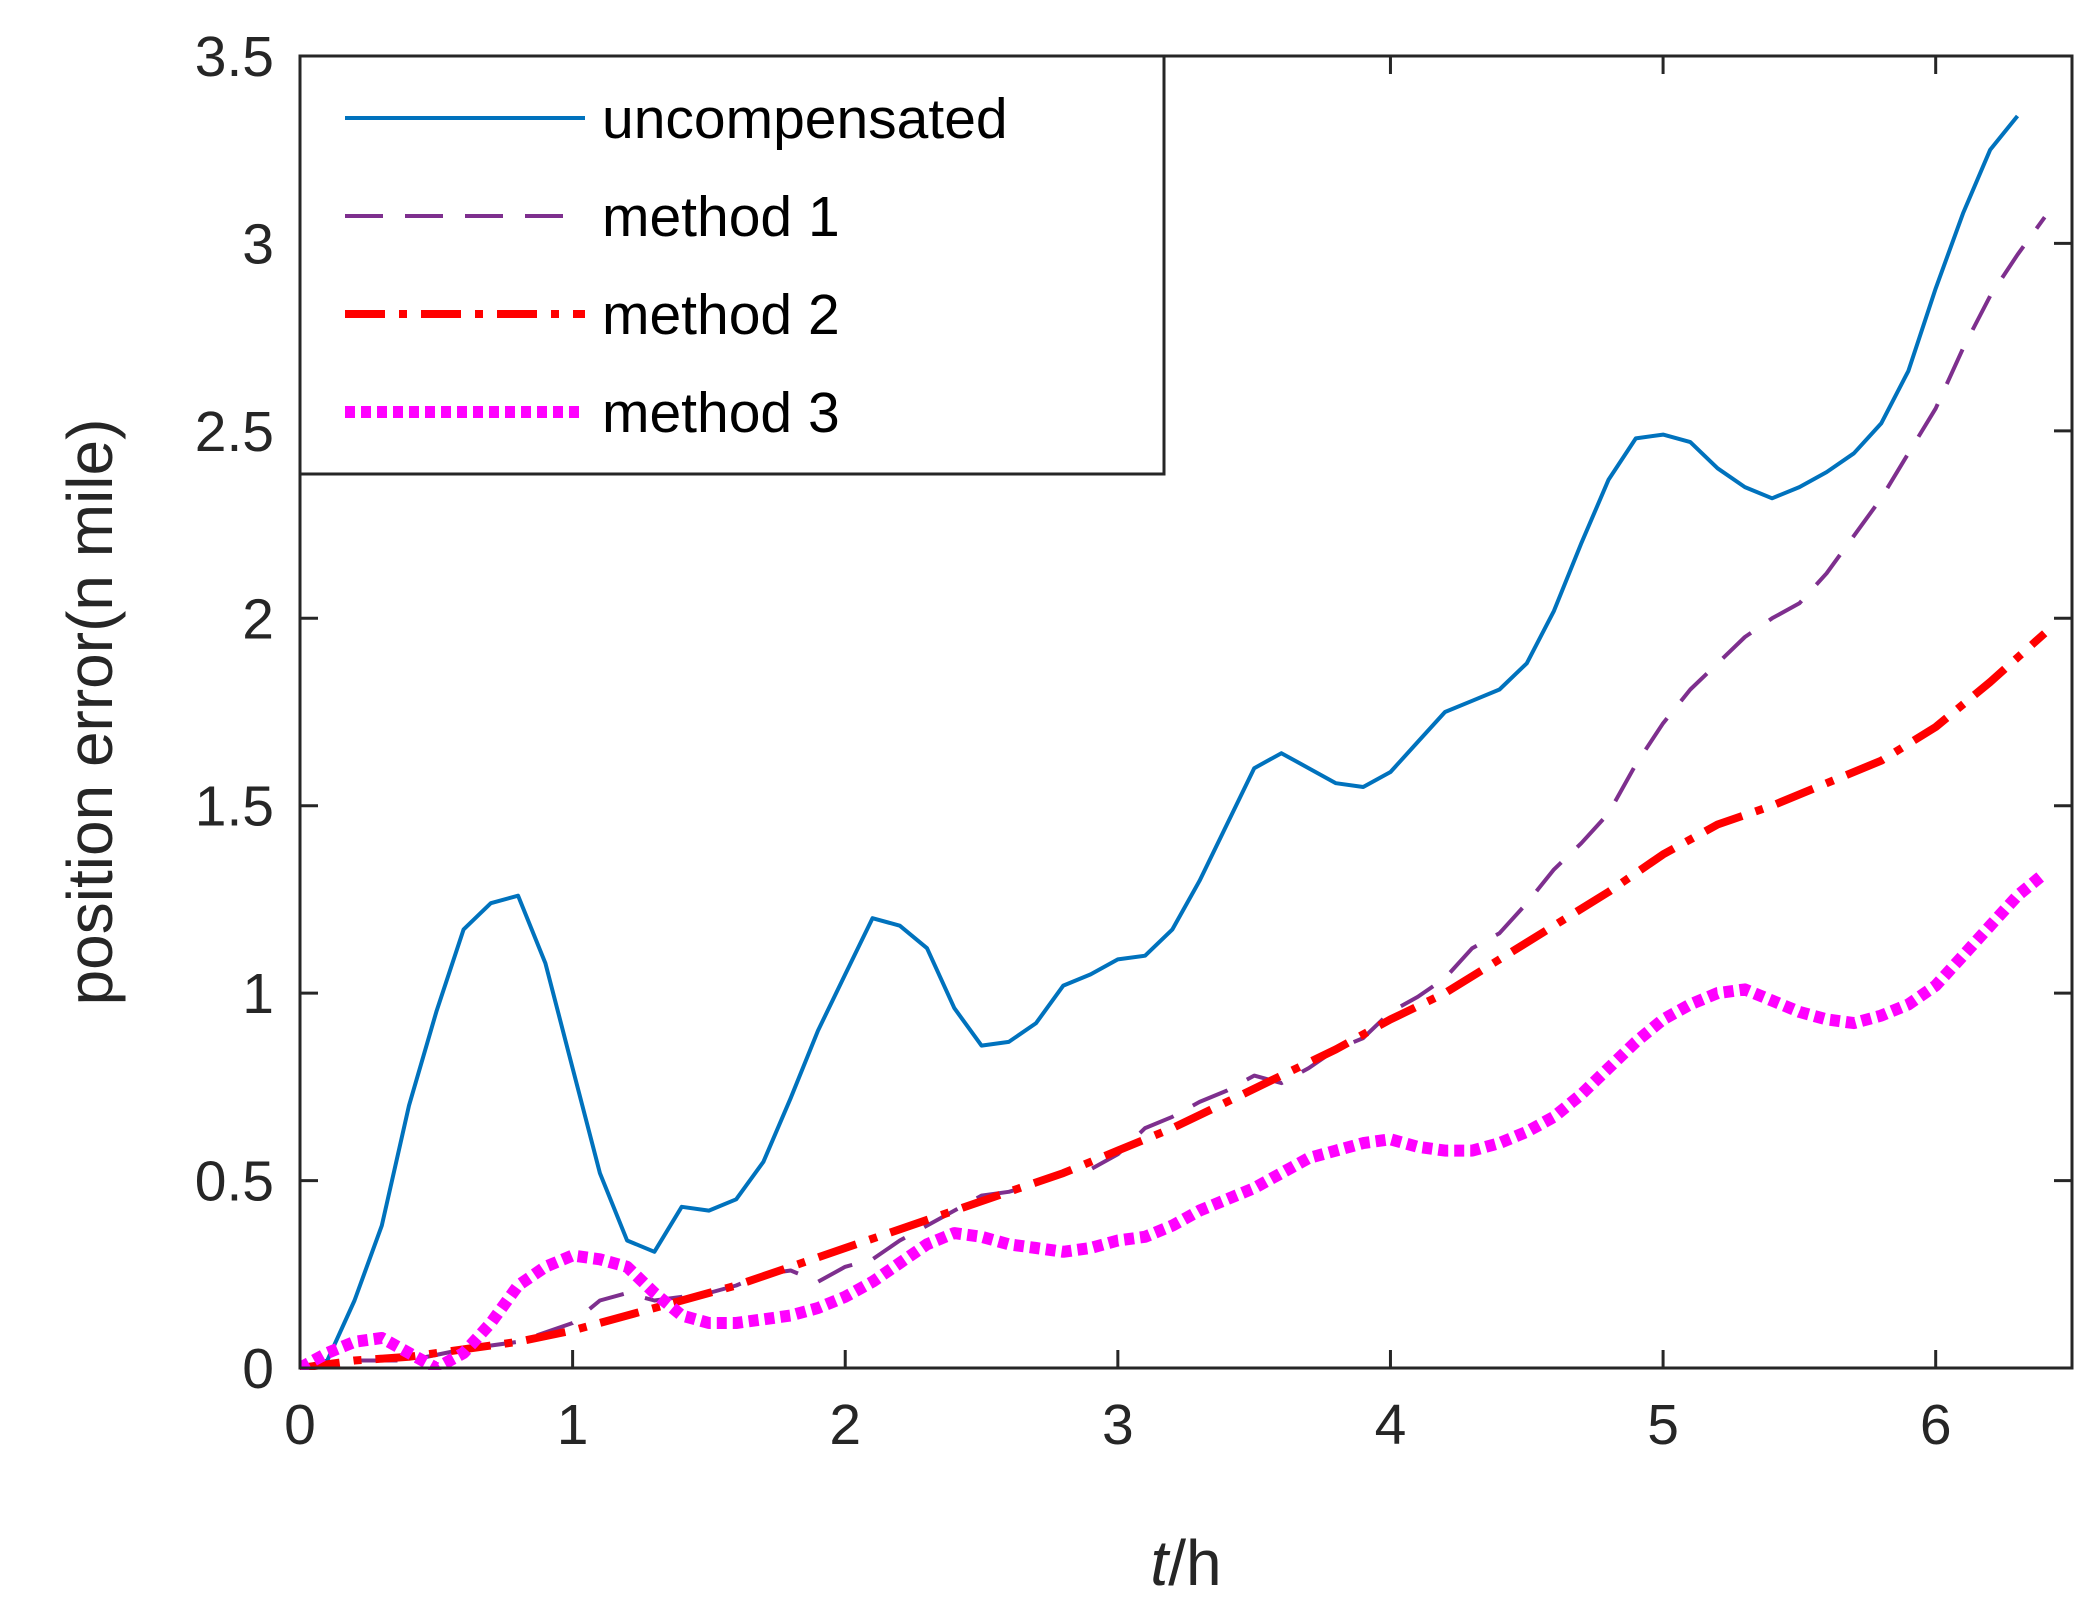 The image size is (2098, 1618). What do you see at coordinates (1663, 1425) in the screenshot?
I see `x-tick-label: 5` at bounding box center [1663, 1425].